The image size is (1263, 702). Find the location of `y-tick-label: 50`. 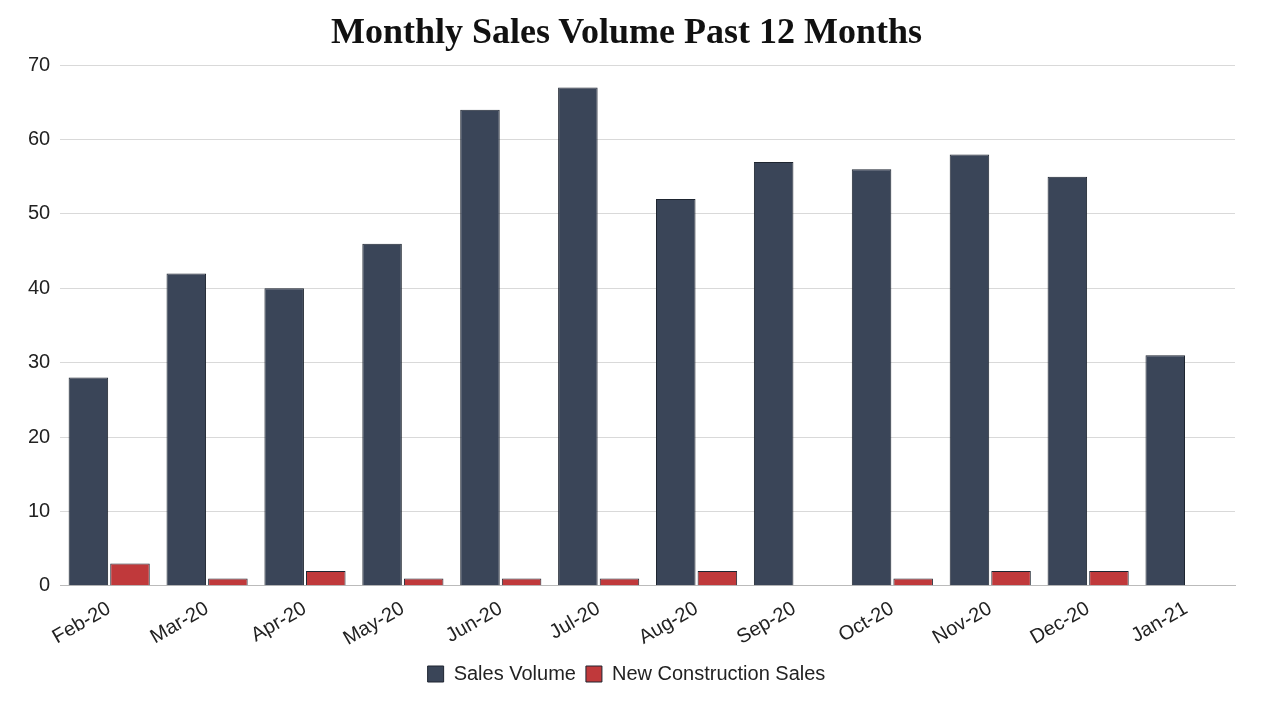

y-tick-label: 50 is located at coordinates (39, 212).